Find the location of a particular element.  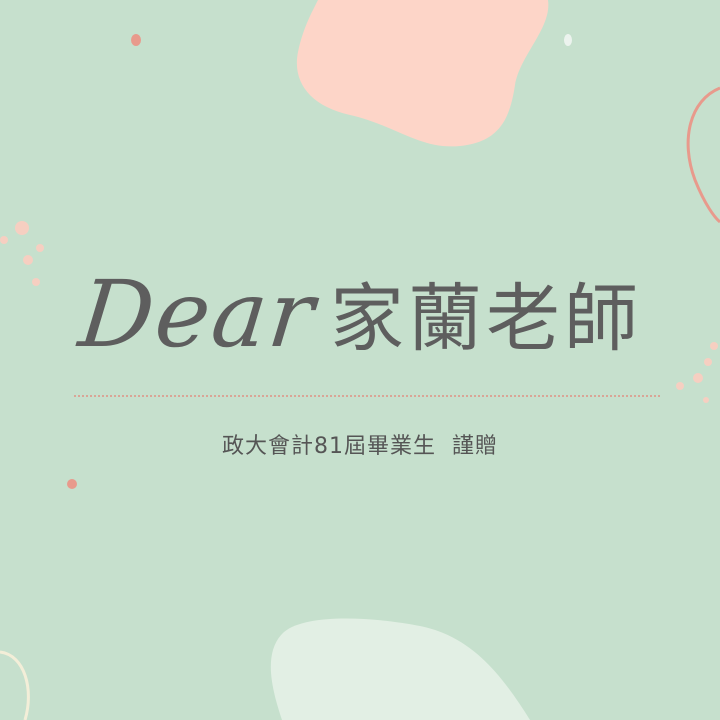

white-dot-shape is located at coordinates (568, 40).